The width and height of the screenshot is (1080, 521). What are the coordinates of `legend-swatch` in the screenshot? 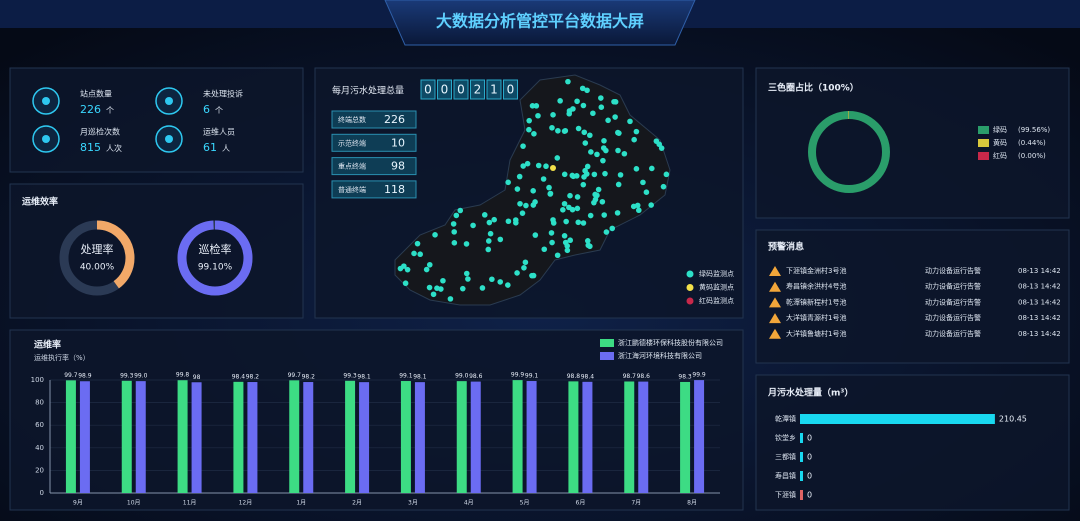 It's located at (607, 343).